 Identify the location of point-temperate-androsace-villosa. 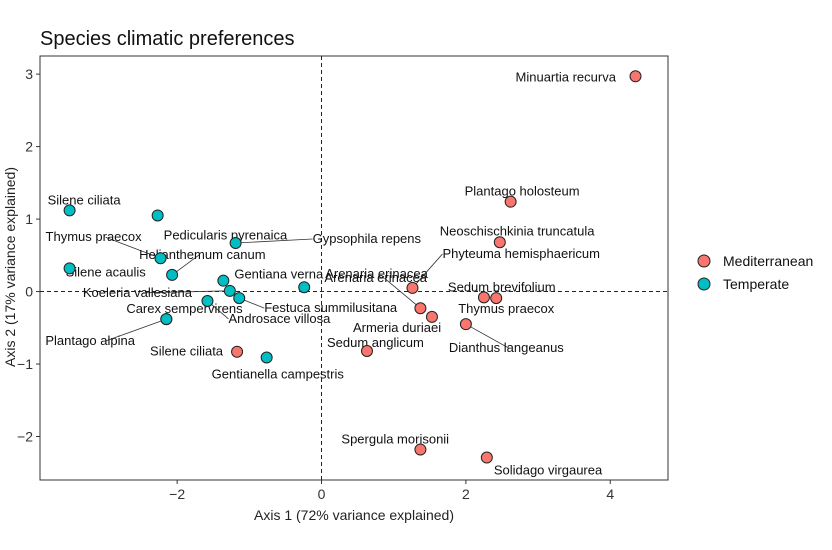
(207, 300).